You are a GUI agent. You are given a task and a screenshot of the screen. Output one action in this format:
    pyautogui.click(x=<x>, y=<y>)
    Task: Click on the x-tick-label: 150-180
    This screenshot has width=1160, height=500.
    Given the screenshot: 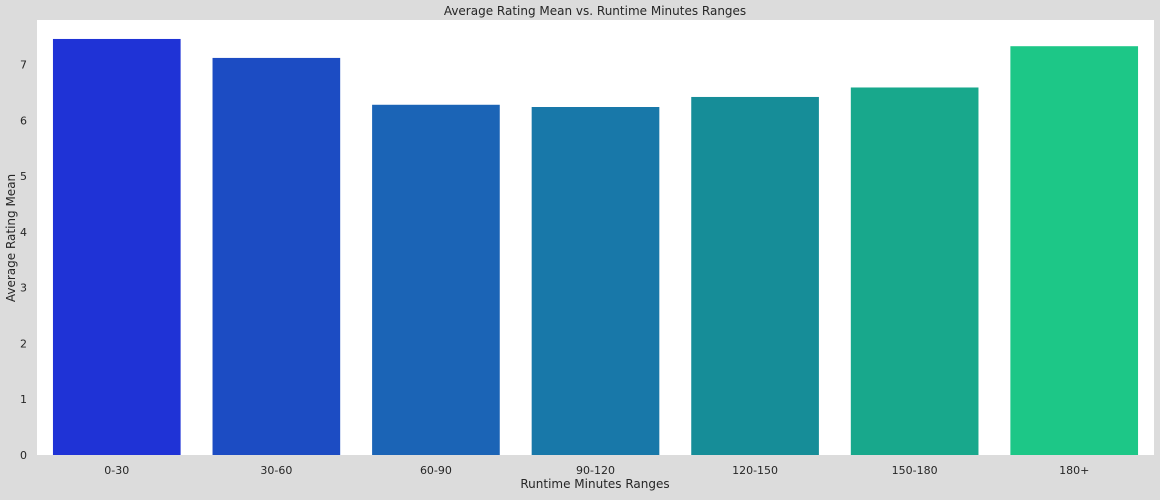 What is the action you would take?
    pyautogui.click(x=915, y=470)
    